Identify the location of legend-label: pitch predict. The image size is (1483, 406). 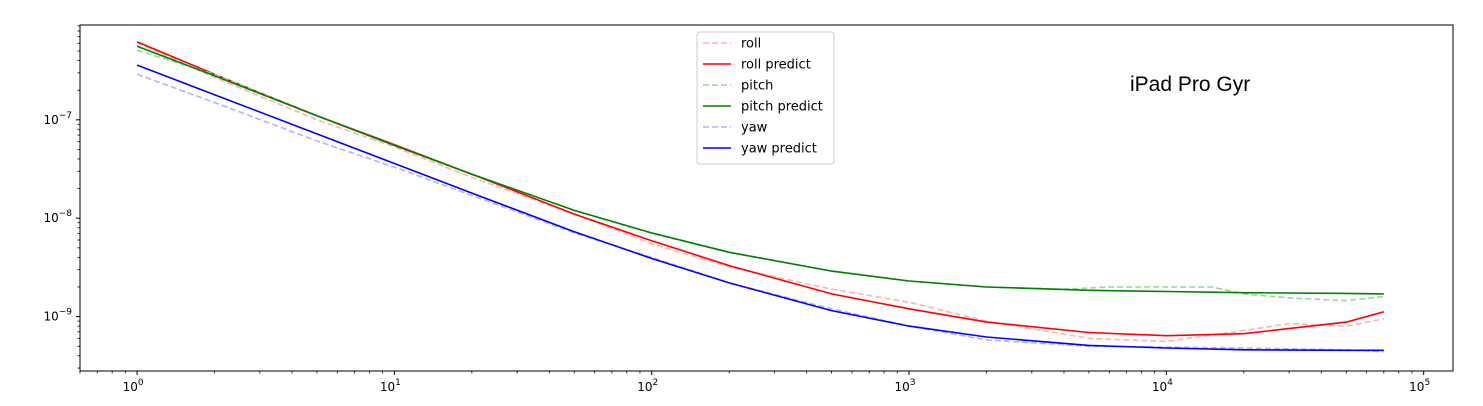
(782, 107).